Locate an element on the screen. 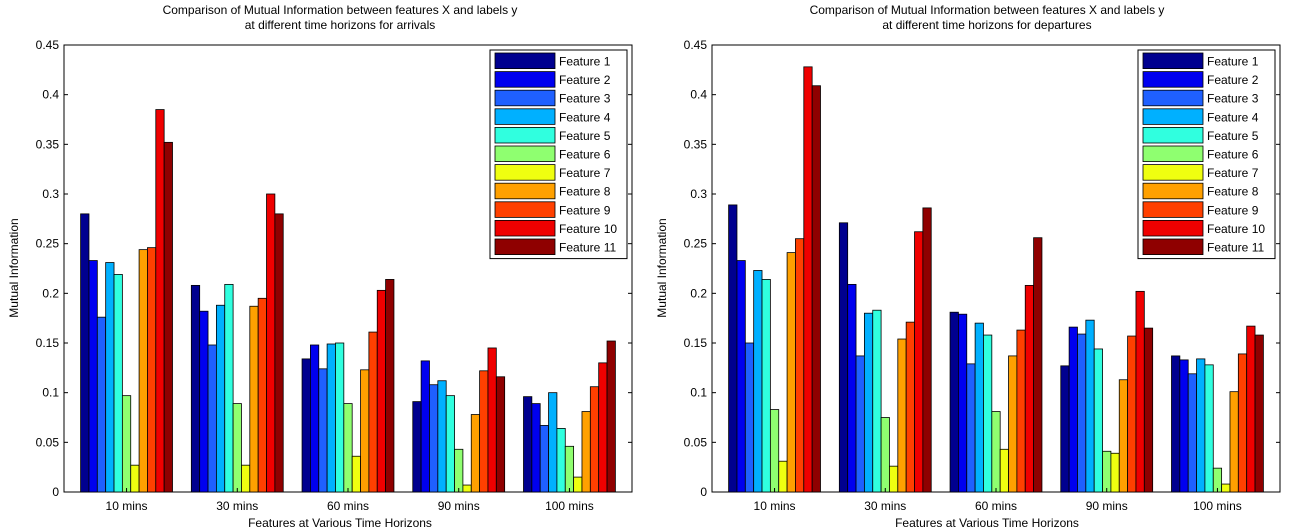  legend-label: Feature 3 is located at coordinates (585, 99).